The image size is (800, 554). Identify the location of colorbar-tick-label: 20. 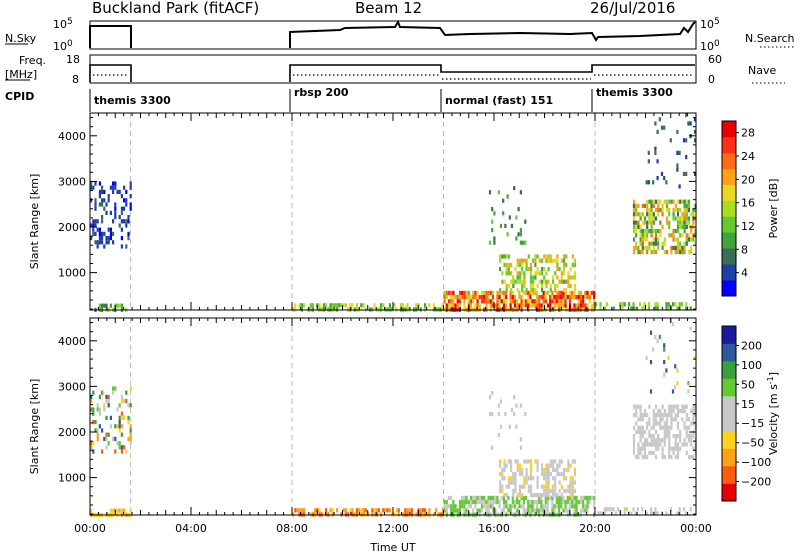
(748, 179).